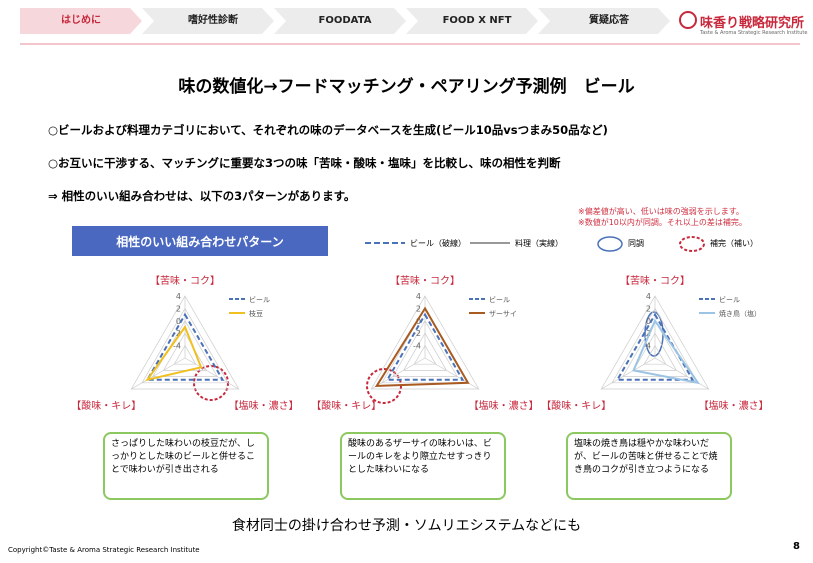 Image resolution: width=813 pixels, height=563 pixels. What do you see at coordinates (688, 20) in the screenshot?
I see `logo-icon` at bounding box center [688, 20].